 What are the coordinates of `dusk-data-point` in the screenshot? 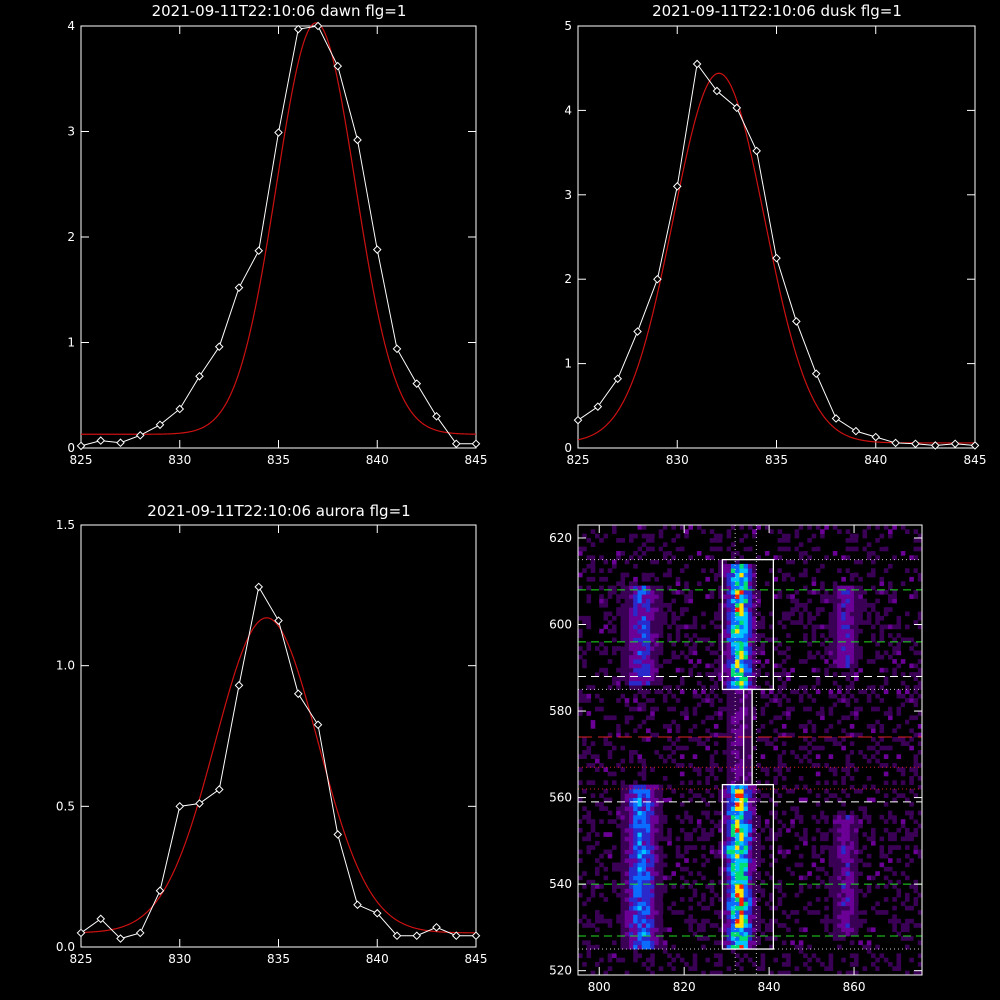 It's located at (895, 443).